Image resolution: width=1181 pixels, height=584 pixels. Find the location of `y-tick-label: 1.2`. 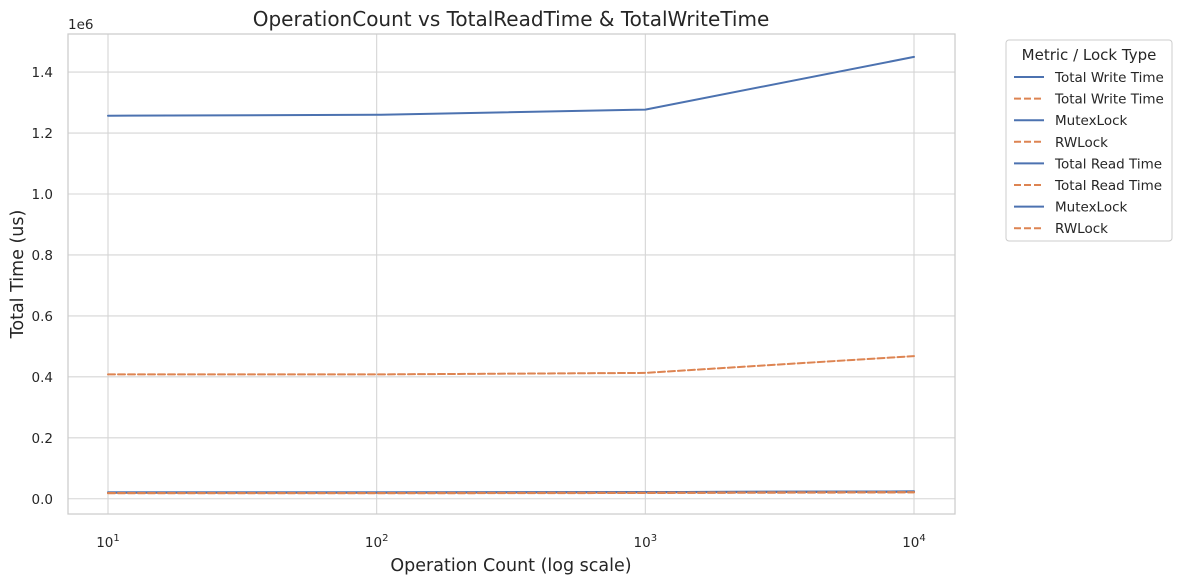

y-tick-label: 1.2 is located at coordinates (42, 134).